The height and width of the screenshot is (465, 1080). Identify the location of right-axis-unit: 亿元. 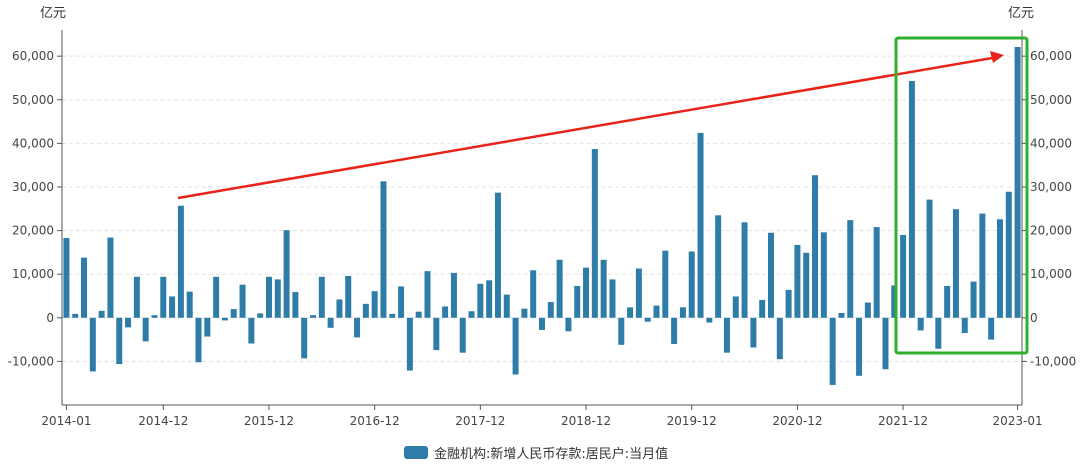
(1021, 13).